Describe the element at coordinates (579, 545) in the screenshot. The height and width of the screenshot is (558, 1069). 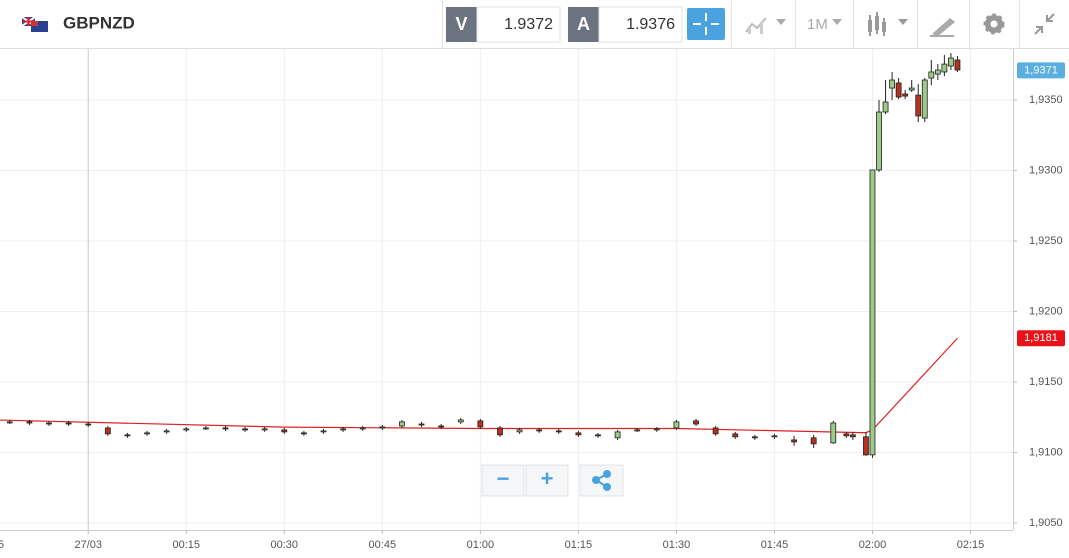
I see `x-tick-label: 01:15` at that location.